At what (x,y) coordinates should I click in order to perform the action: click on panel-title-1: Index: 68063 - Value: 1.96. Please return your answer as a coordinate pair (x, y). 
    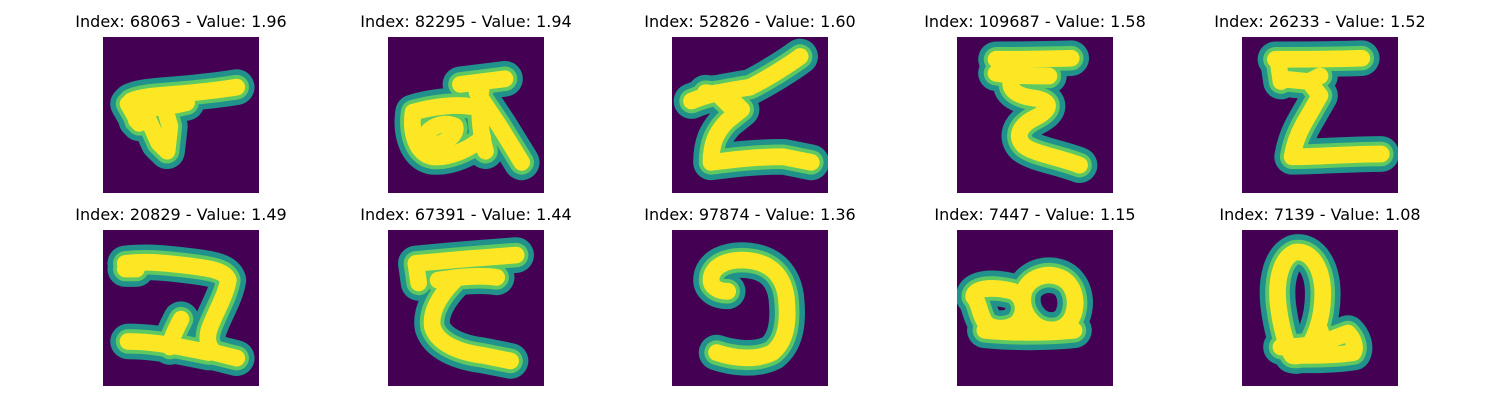
    Looking at the image, I should click on (181, 21).